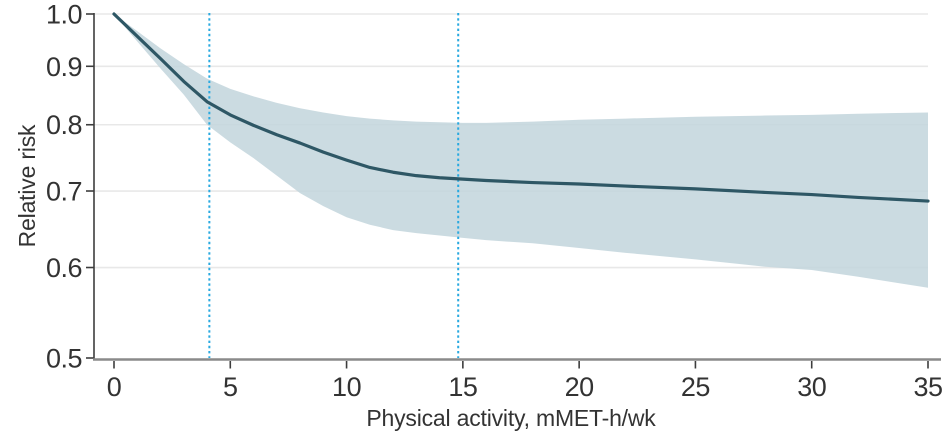 Image resolution: width=945 pixels, height=443 pixels. Describe the element at coordinates (511, 418) in the screenshot. I see `x-axis-title: Physical activity, mMET-h/wk` at that location.